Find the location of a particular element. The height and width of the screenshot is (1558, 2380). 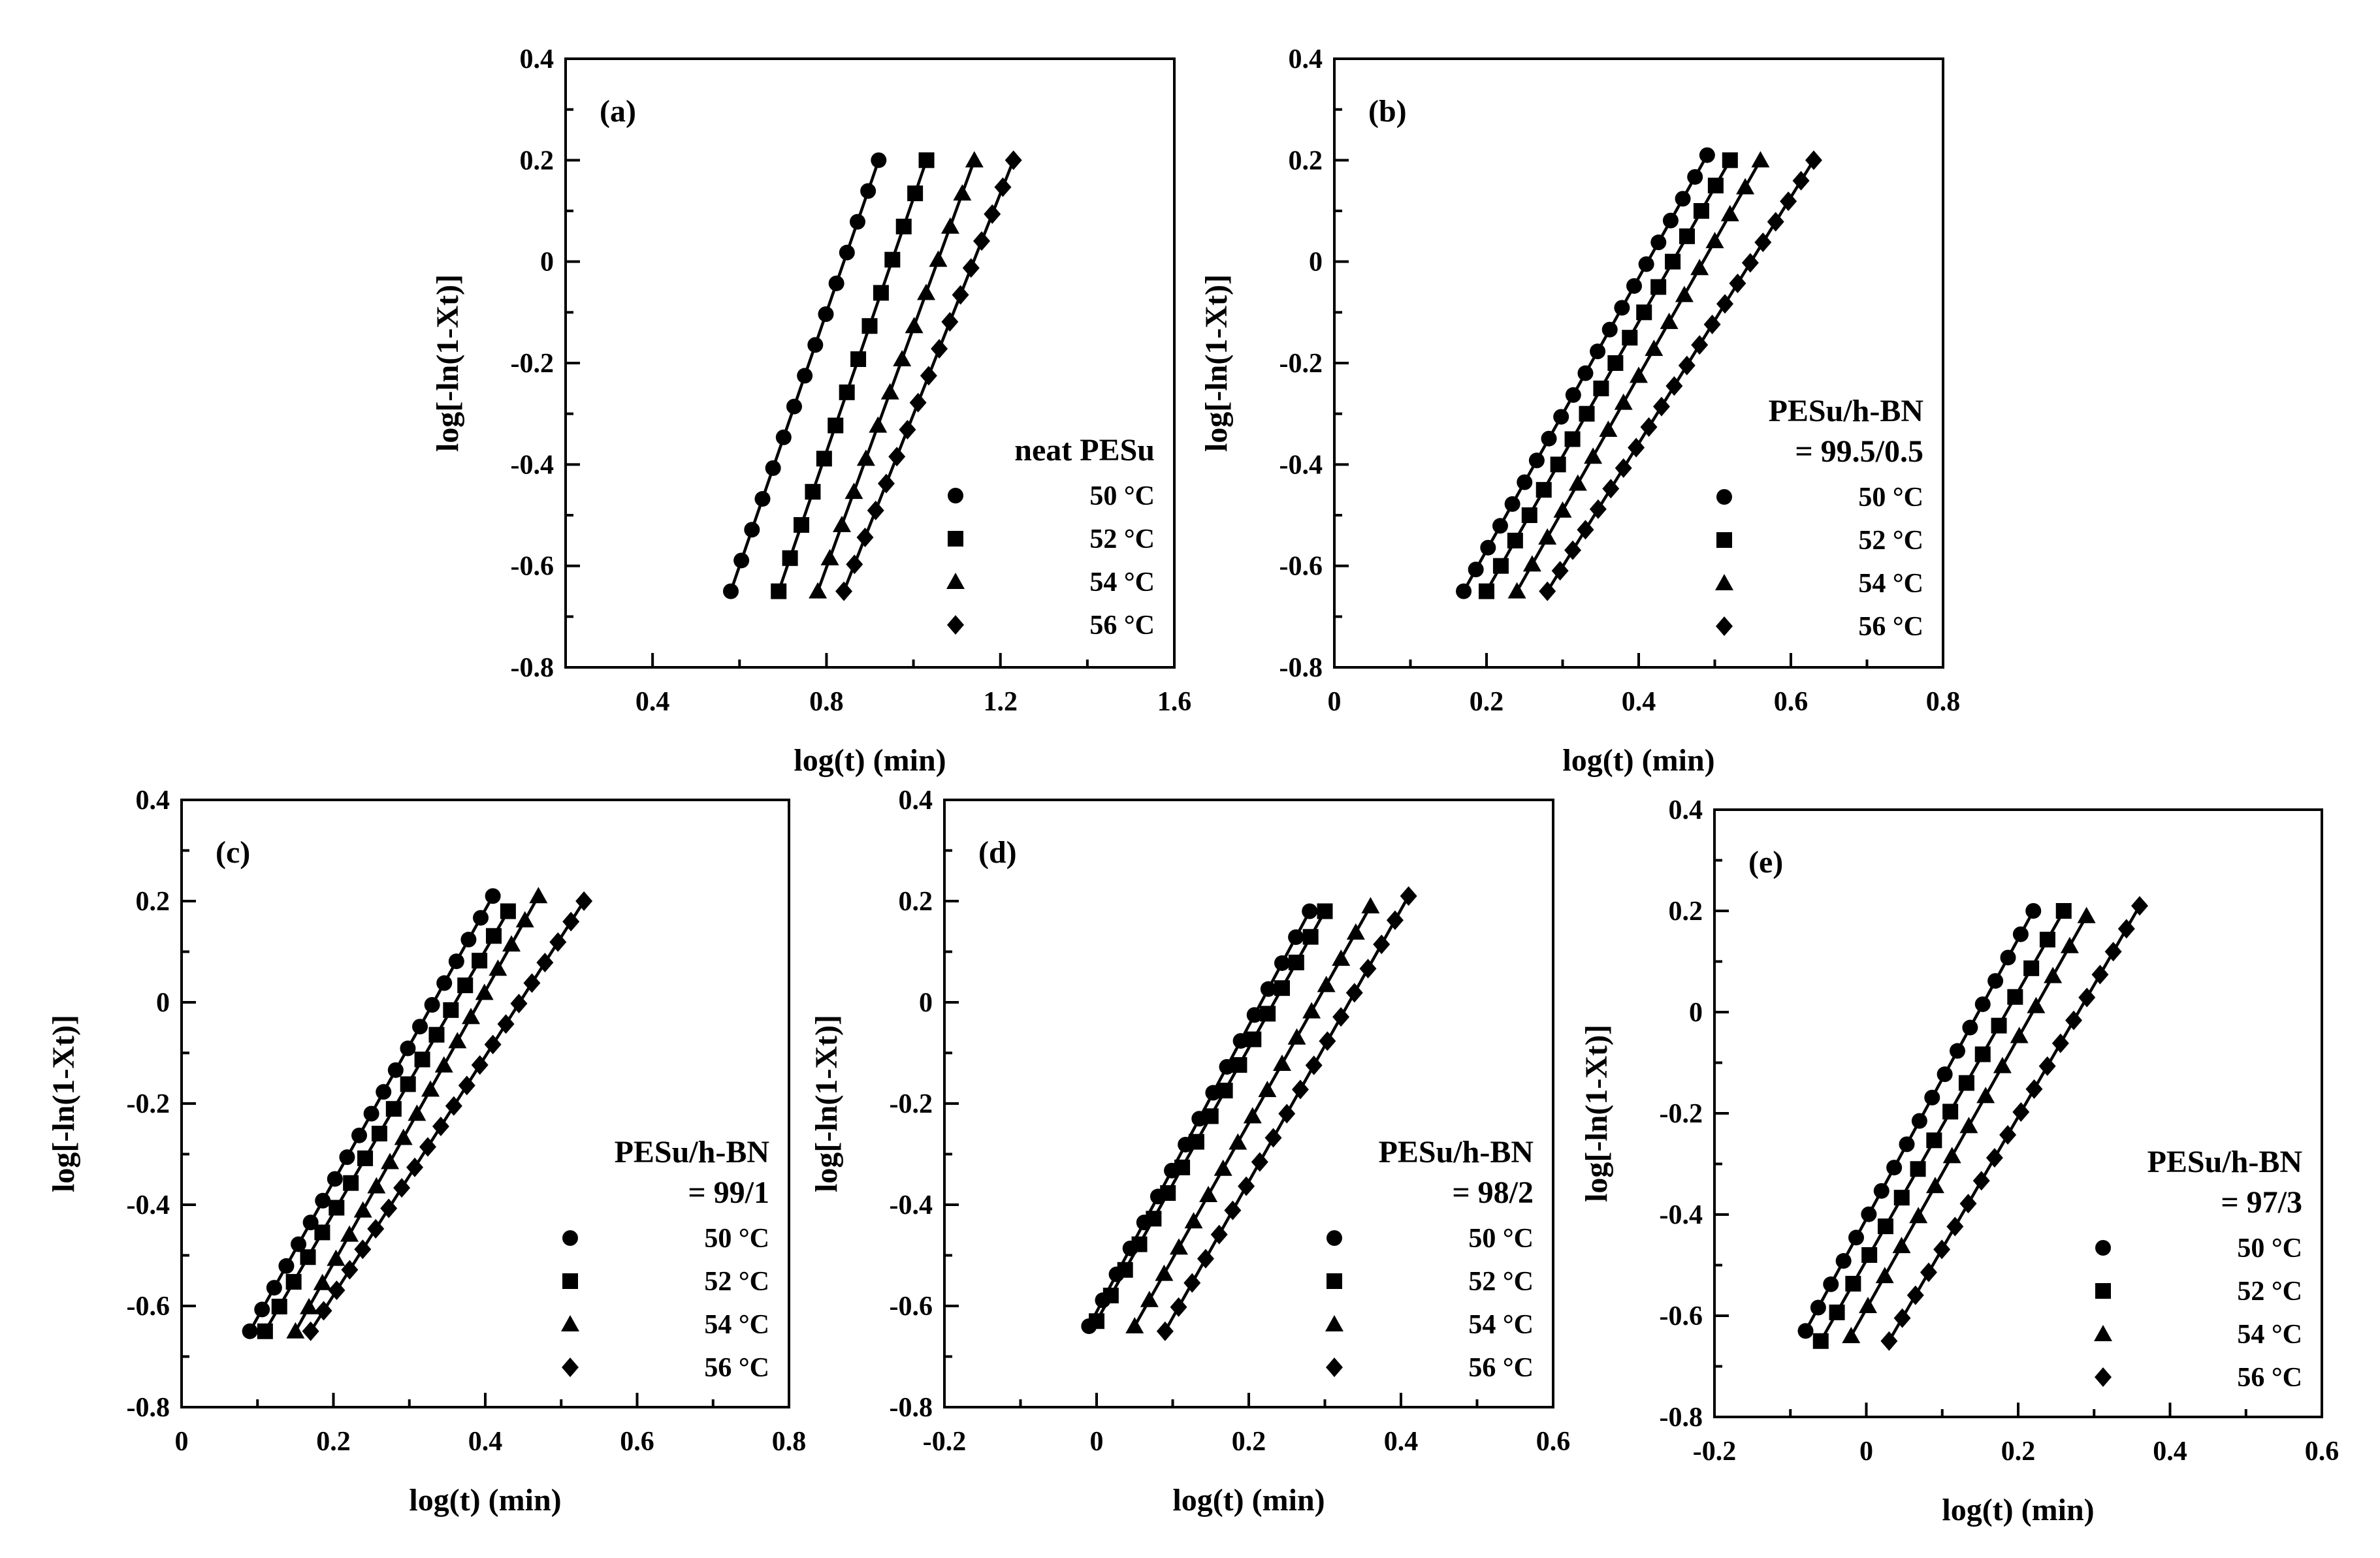

y-tick-label: -0.2 is located at coordinates (533, 364).